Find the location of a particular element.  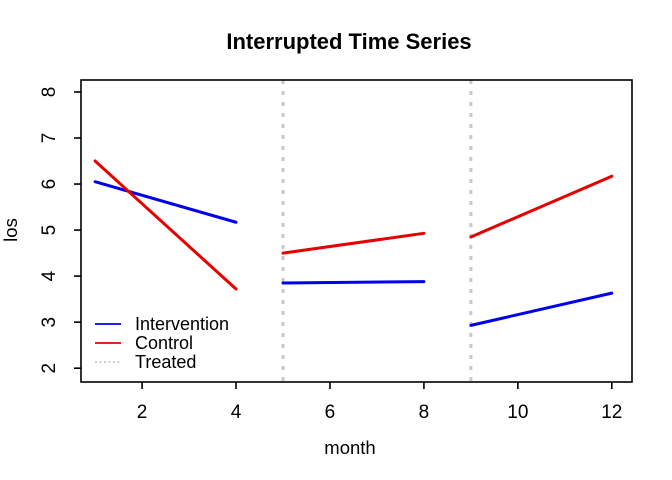

x-tick-label-10: 10 is located at coordinates (517, 412).